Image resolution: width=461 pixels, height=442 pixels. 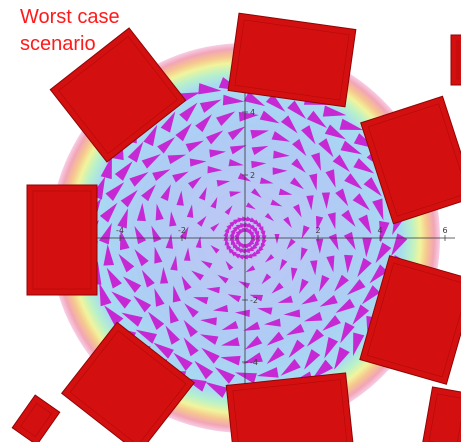 What do you see at coordinates (410, 160) in the screenshot?
I see `magnet-right-upper` at bounding box center [410, 160].